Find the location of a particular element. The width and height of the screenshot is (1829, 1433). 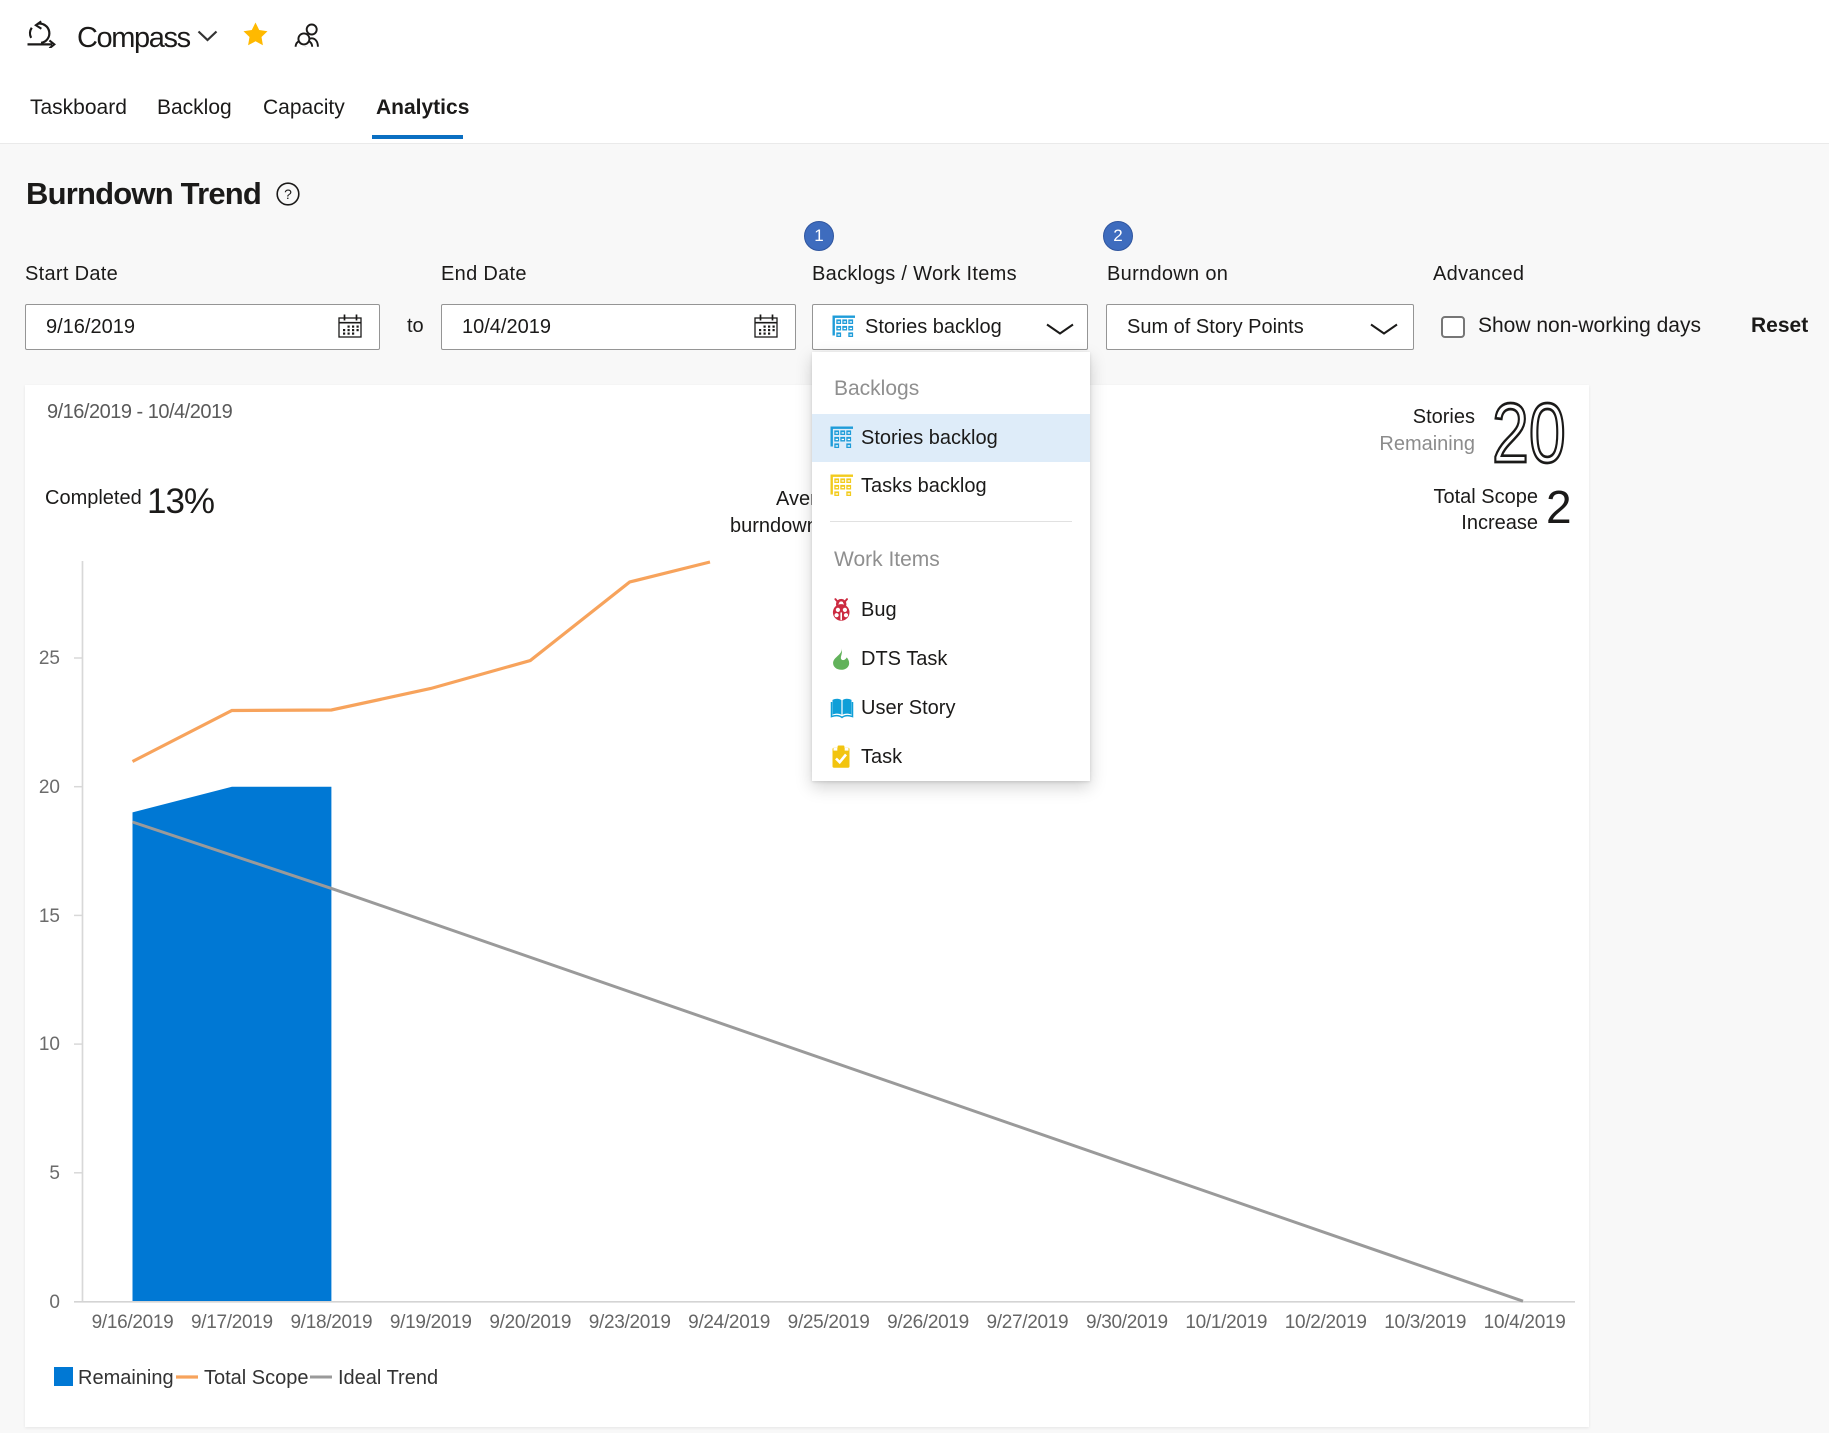

svg-text: 9/27/2019 is located at coordinates (1027, 1322).